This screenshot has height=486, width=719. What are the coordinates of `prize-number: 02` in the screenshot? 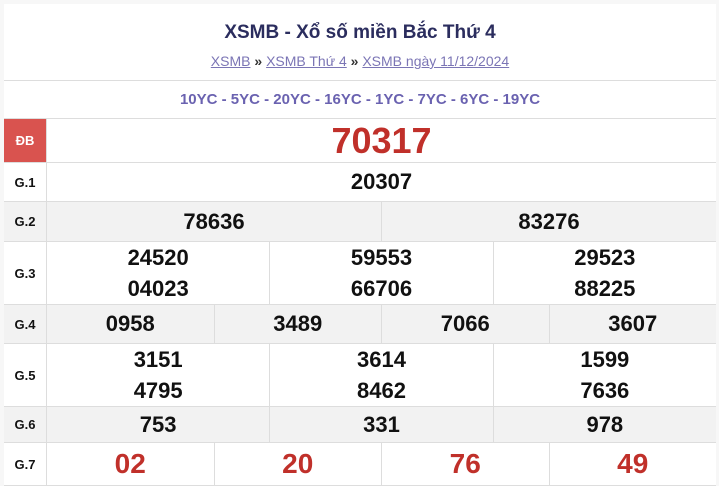 It's located at (130, 463).